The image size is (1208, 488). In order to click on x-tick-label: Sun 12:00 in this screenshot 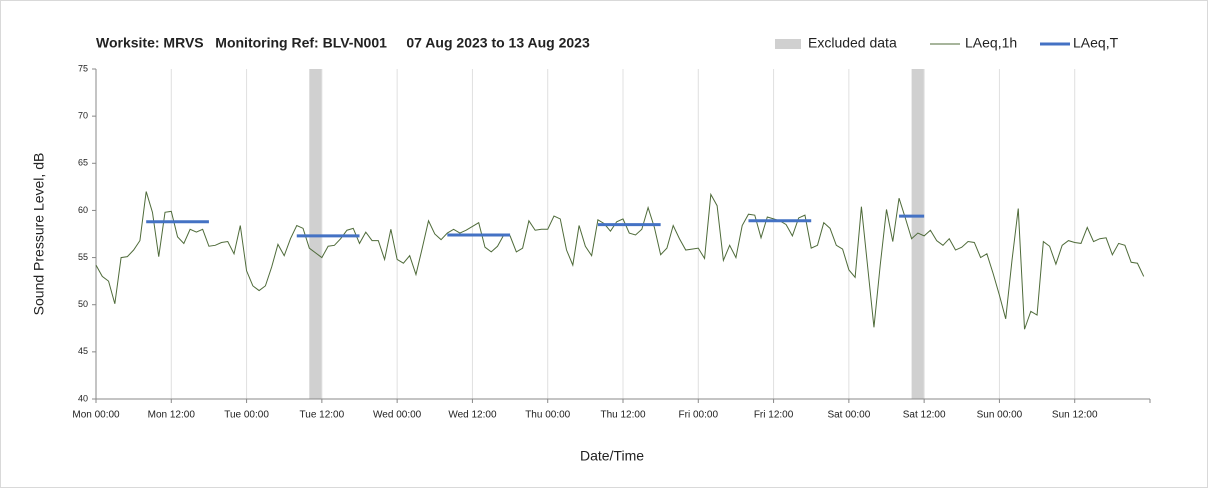, I will do `click(1075, 415)`.